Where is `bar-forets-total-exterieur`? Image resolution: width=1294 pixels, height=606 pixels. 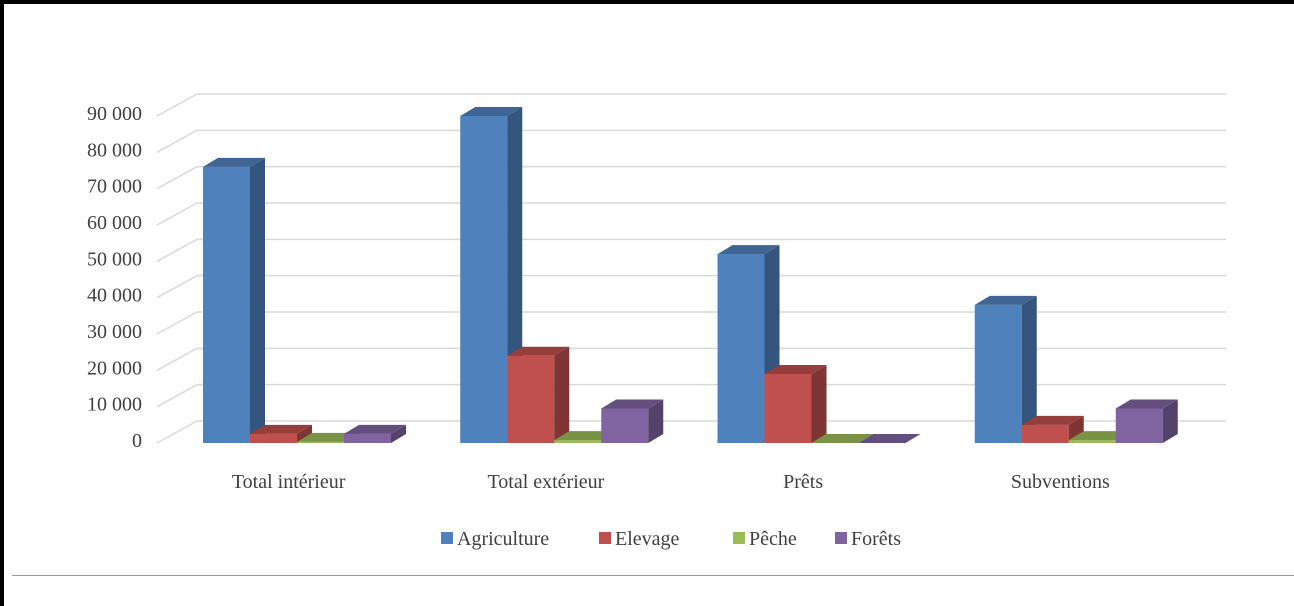
bar-forets-total-exterieur is located at coordinates (632, 421).